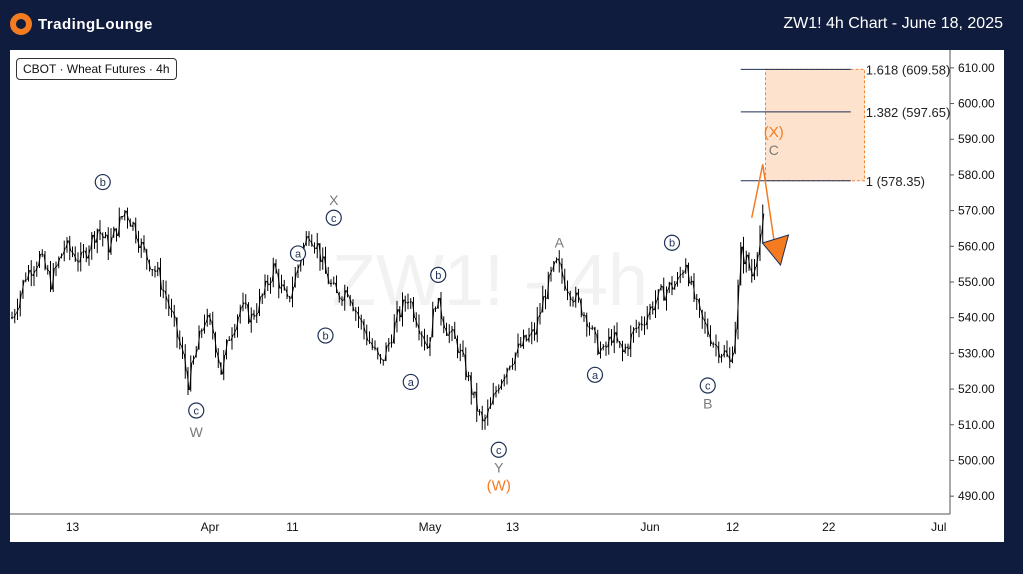 The height and width of the screenshot is (574, 1023). What do you see at coordinates (411, 383) in the screenshot?
I see `wave-label: a` at bounding box center [411, 383].